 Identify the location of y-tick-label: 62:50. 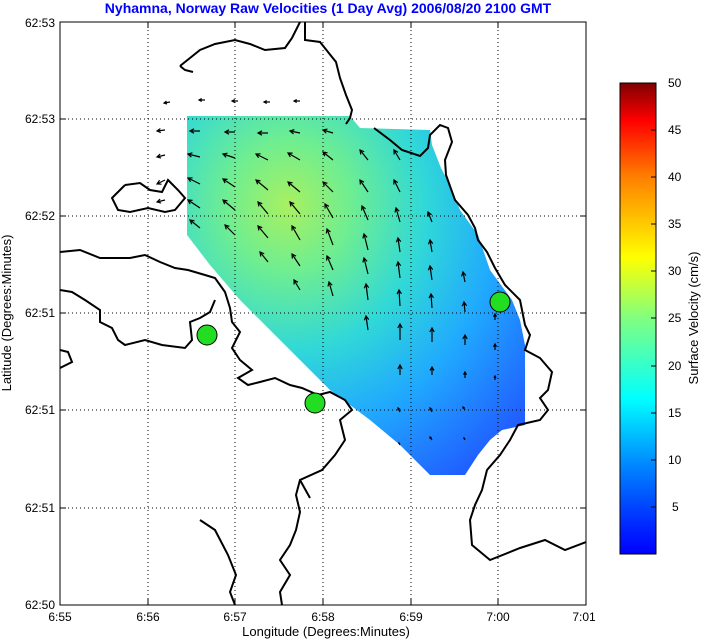
(40, 605).